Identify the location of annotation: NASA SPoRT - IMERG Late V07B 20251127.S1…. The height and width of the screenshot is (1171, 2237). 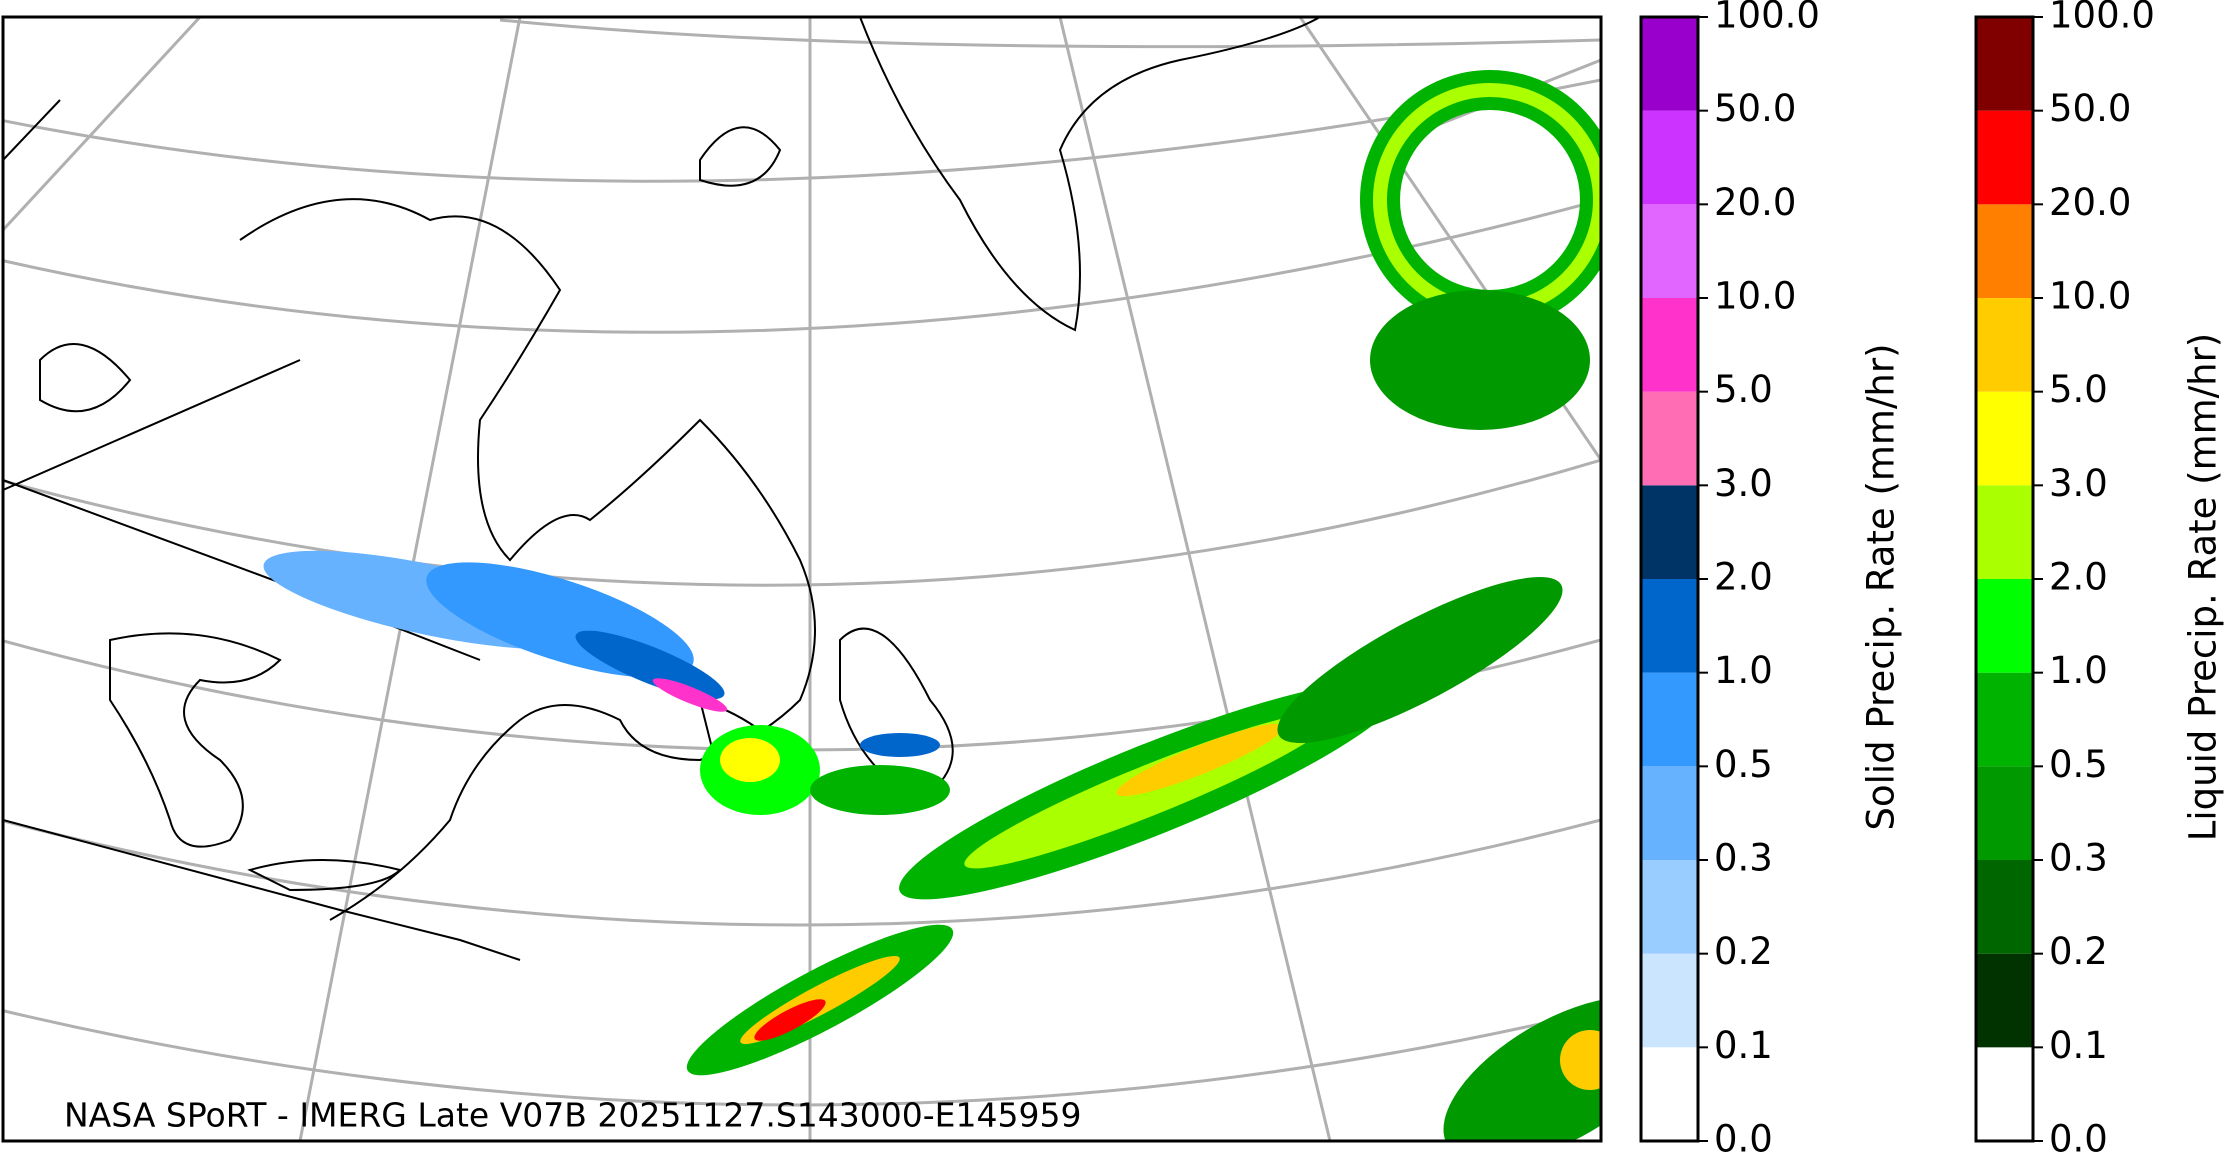
(573, 1115).